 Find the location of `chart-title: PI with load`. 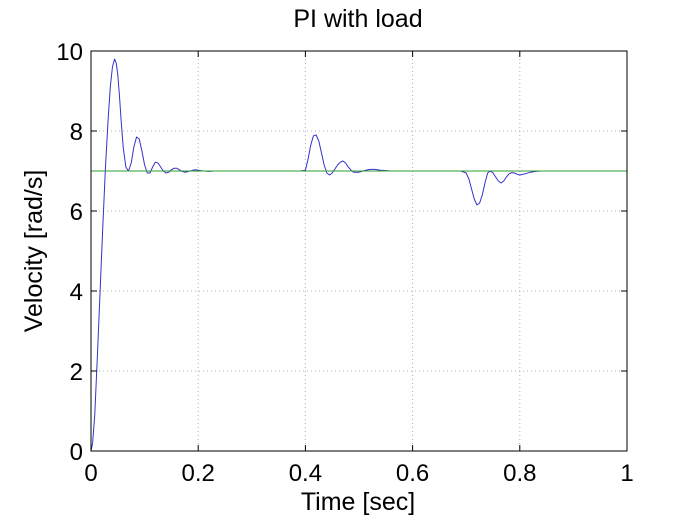

chart-title: PI with load is located at coordinates (357, 19).